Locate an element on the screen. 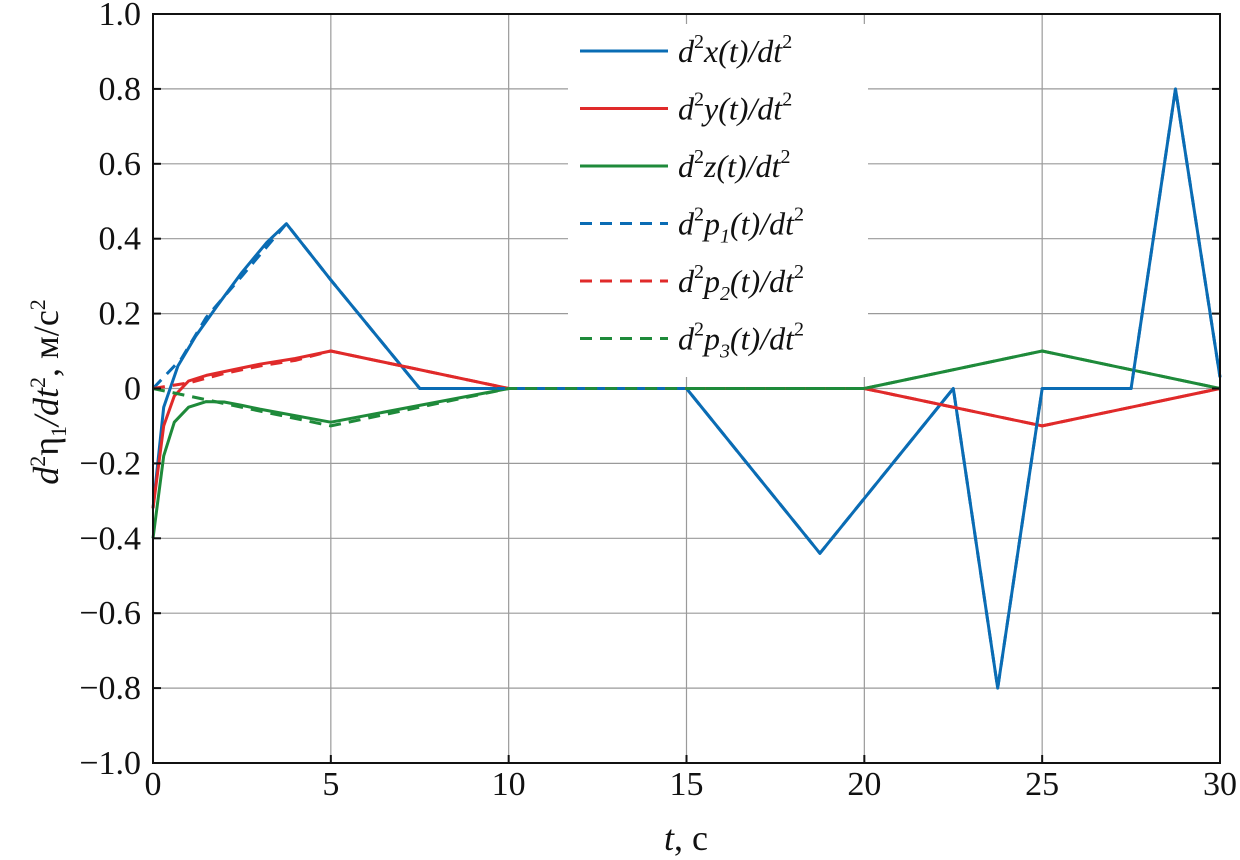  legend-label: d2x(t)/dt2 is located at coordinates (735, 50).